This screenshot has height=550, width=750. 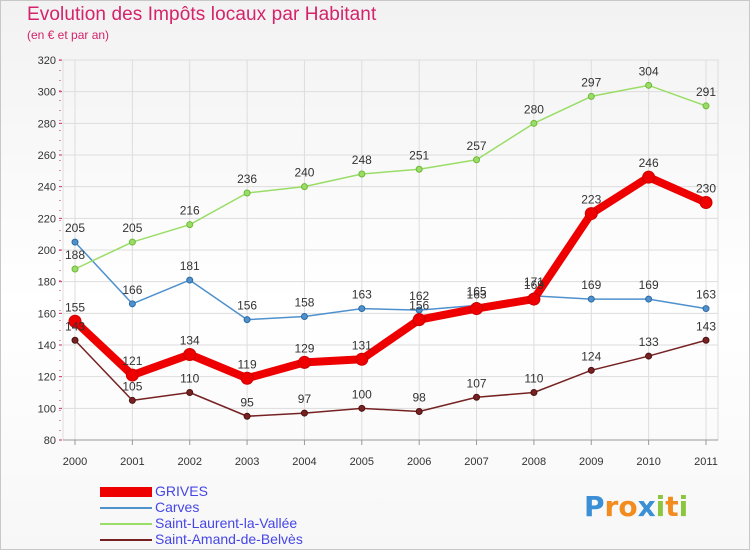 I want to click on legend-item: GRIVES, so click(x=250, y=491).